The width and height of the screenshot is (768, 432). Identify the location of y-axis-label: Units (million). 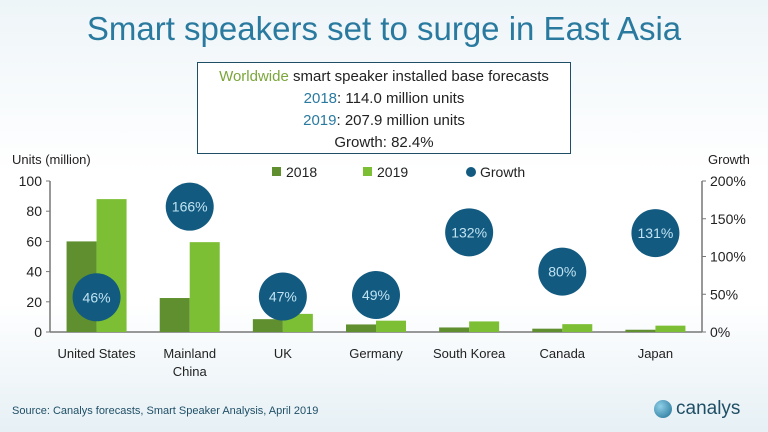
(51, 159).